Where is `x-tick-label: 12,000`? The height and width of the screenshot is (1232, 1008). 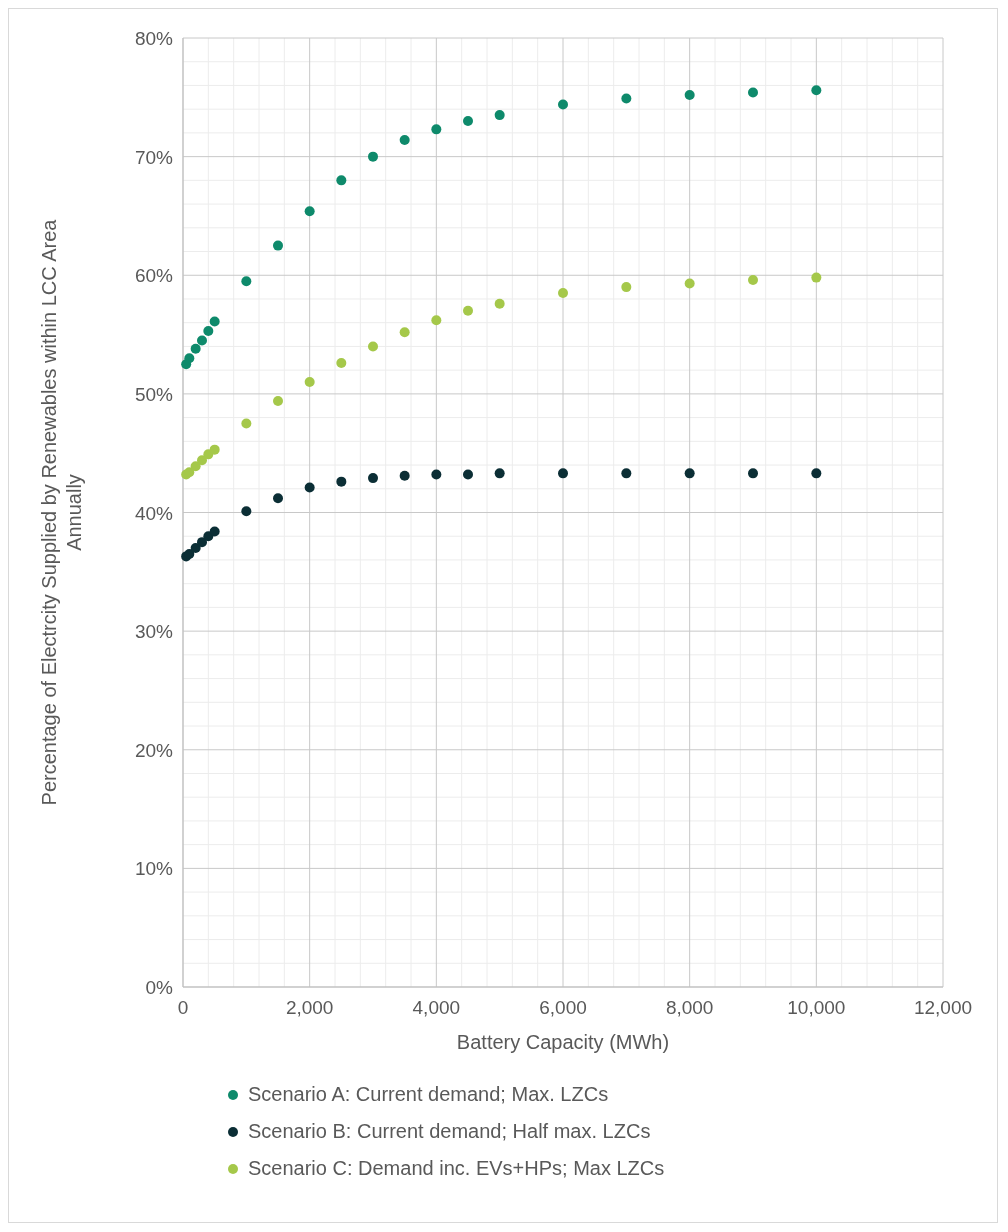 x-tick-label: 12,000 is located at coordinates (943, 1007).